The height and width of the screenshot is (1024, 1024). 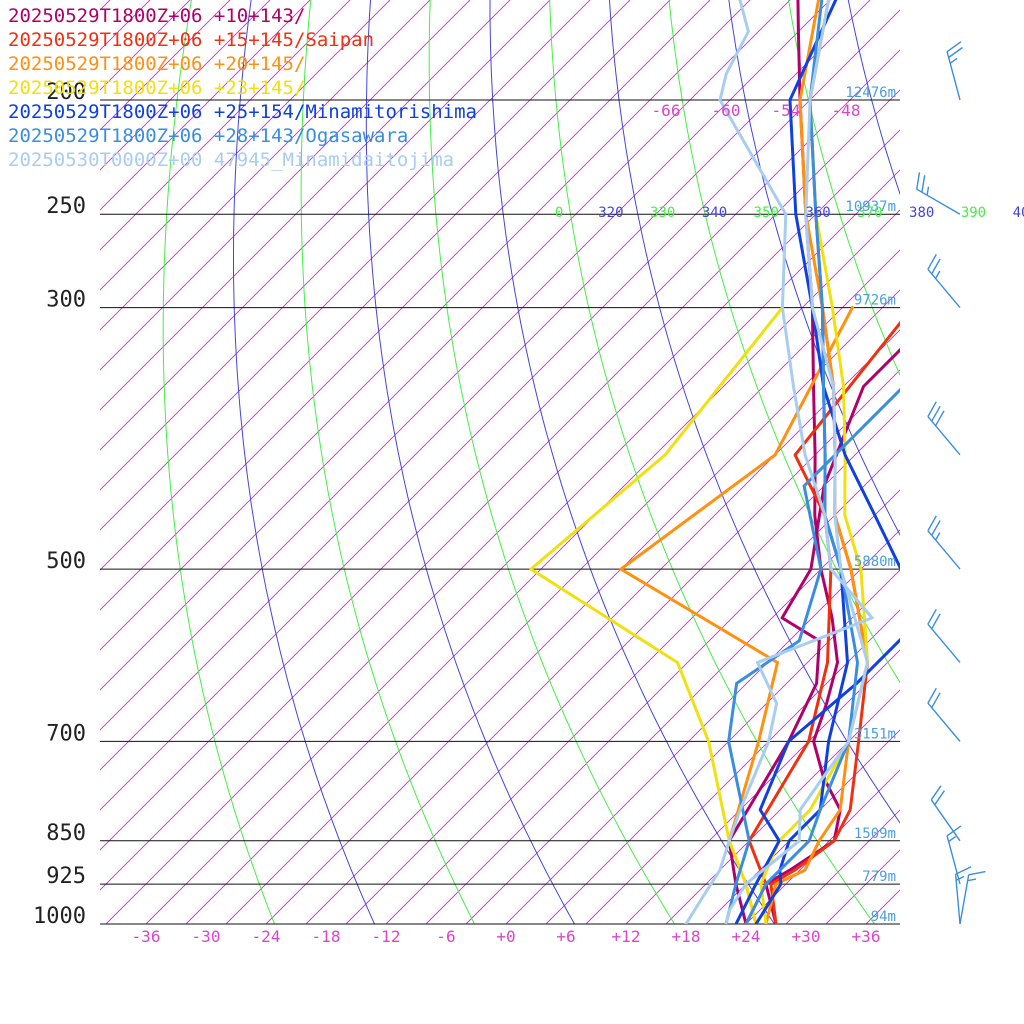 What do you see at coordinates (505, 936) in the screenshot?
I see `x-tick-label: +0` at bounding box center [505, 936].